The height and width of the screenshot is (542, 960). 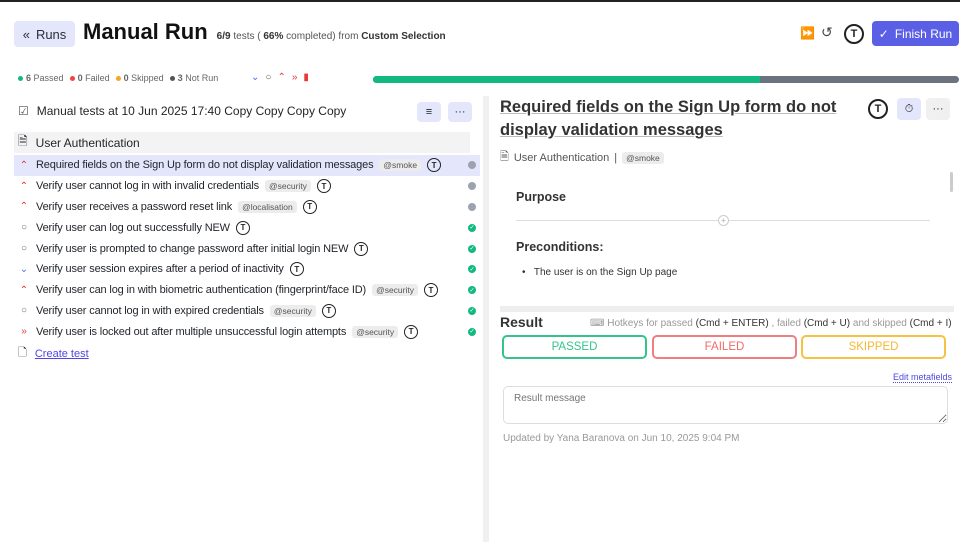 I want to click on detail-more-button: ···, so click(x=938, y=109).